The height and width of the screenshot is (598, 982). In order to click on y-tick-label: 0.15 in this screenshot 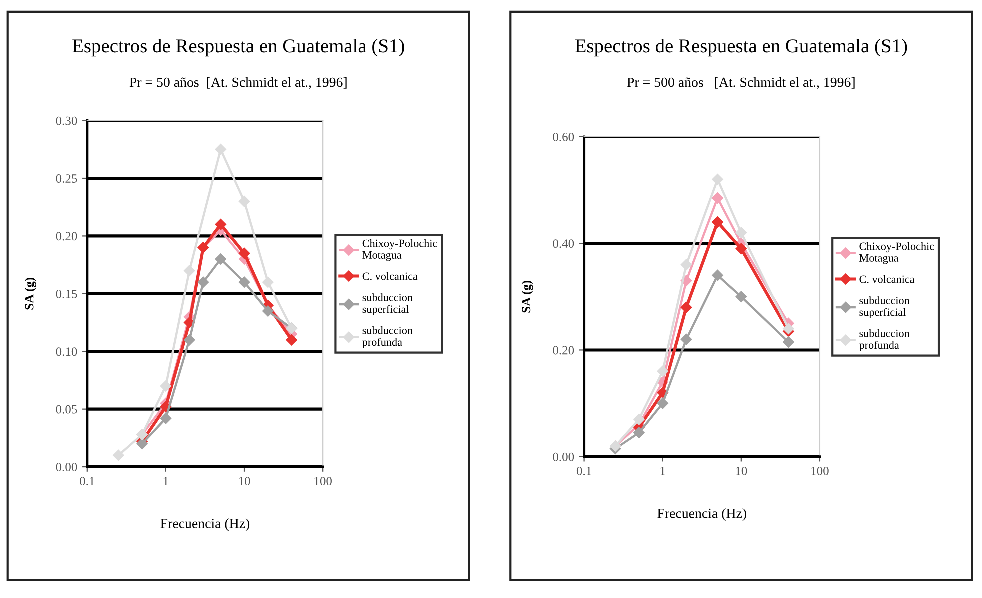, I will do `click(67, 294)`.